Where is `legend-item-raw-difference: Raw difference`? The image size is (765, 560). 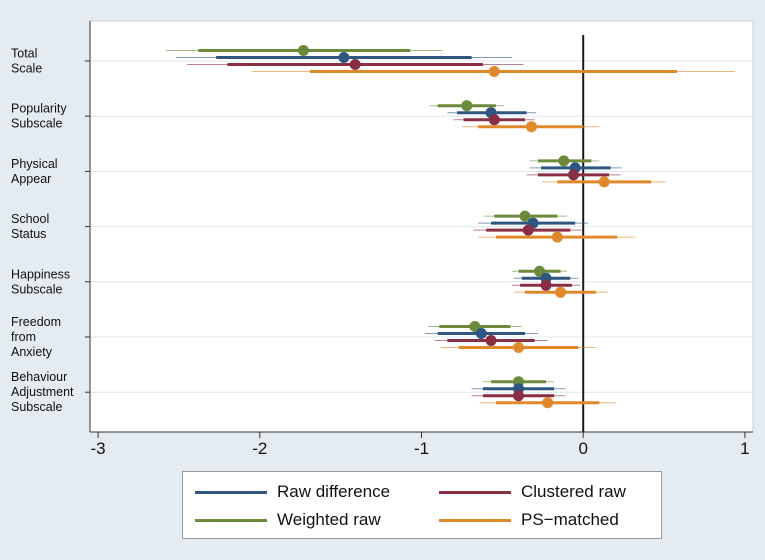 legend-item-raw-difference: Raw difference is located at coordinates (292, 492).